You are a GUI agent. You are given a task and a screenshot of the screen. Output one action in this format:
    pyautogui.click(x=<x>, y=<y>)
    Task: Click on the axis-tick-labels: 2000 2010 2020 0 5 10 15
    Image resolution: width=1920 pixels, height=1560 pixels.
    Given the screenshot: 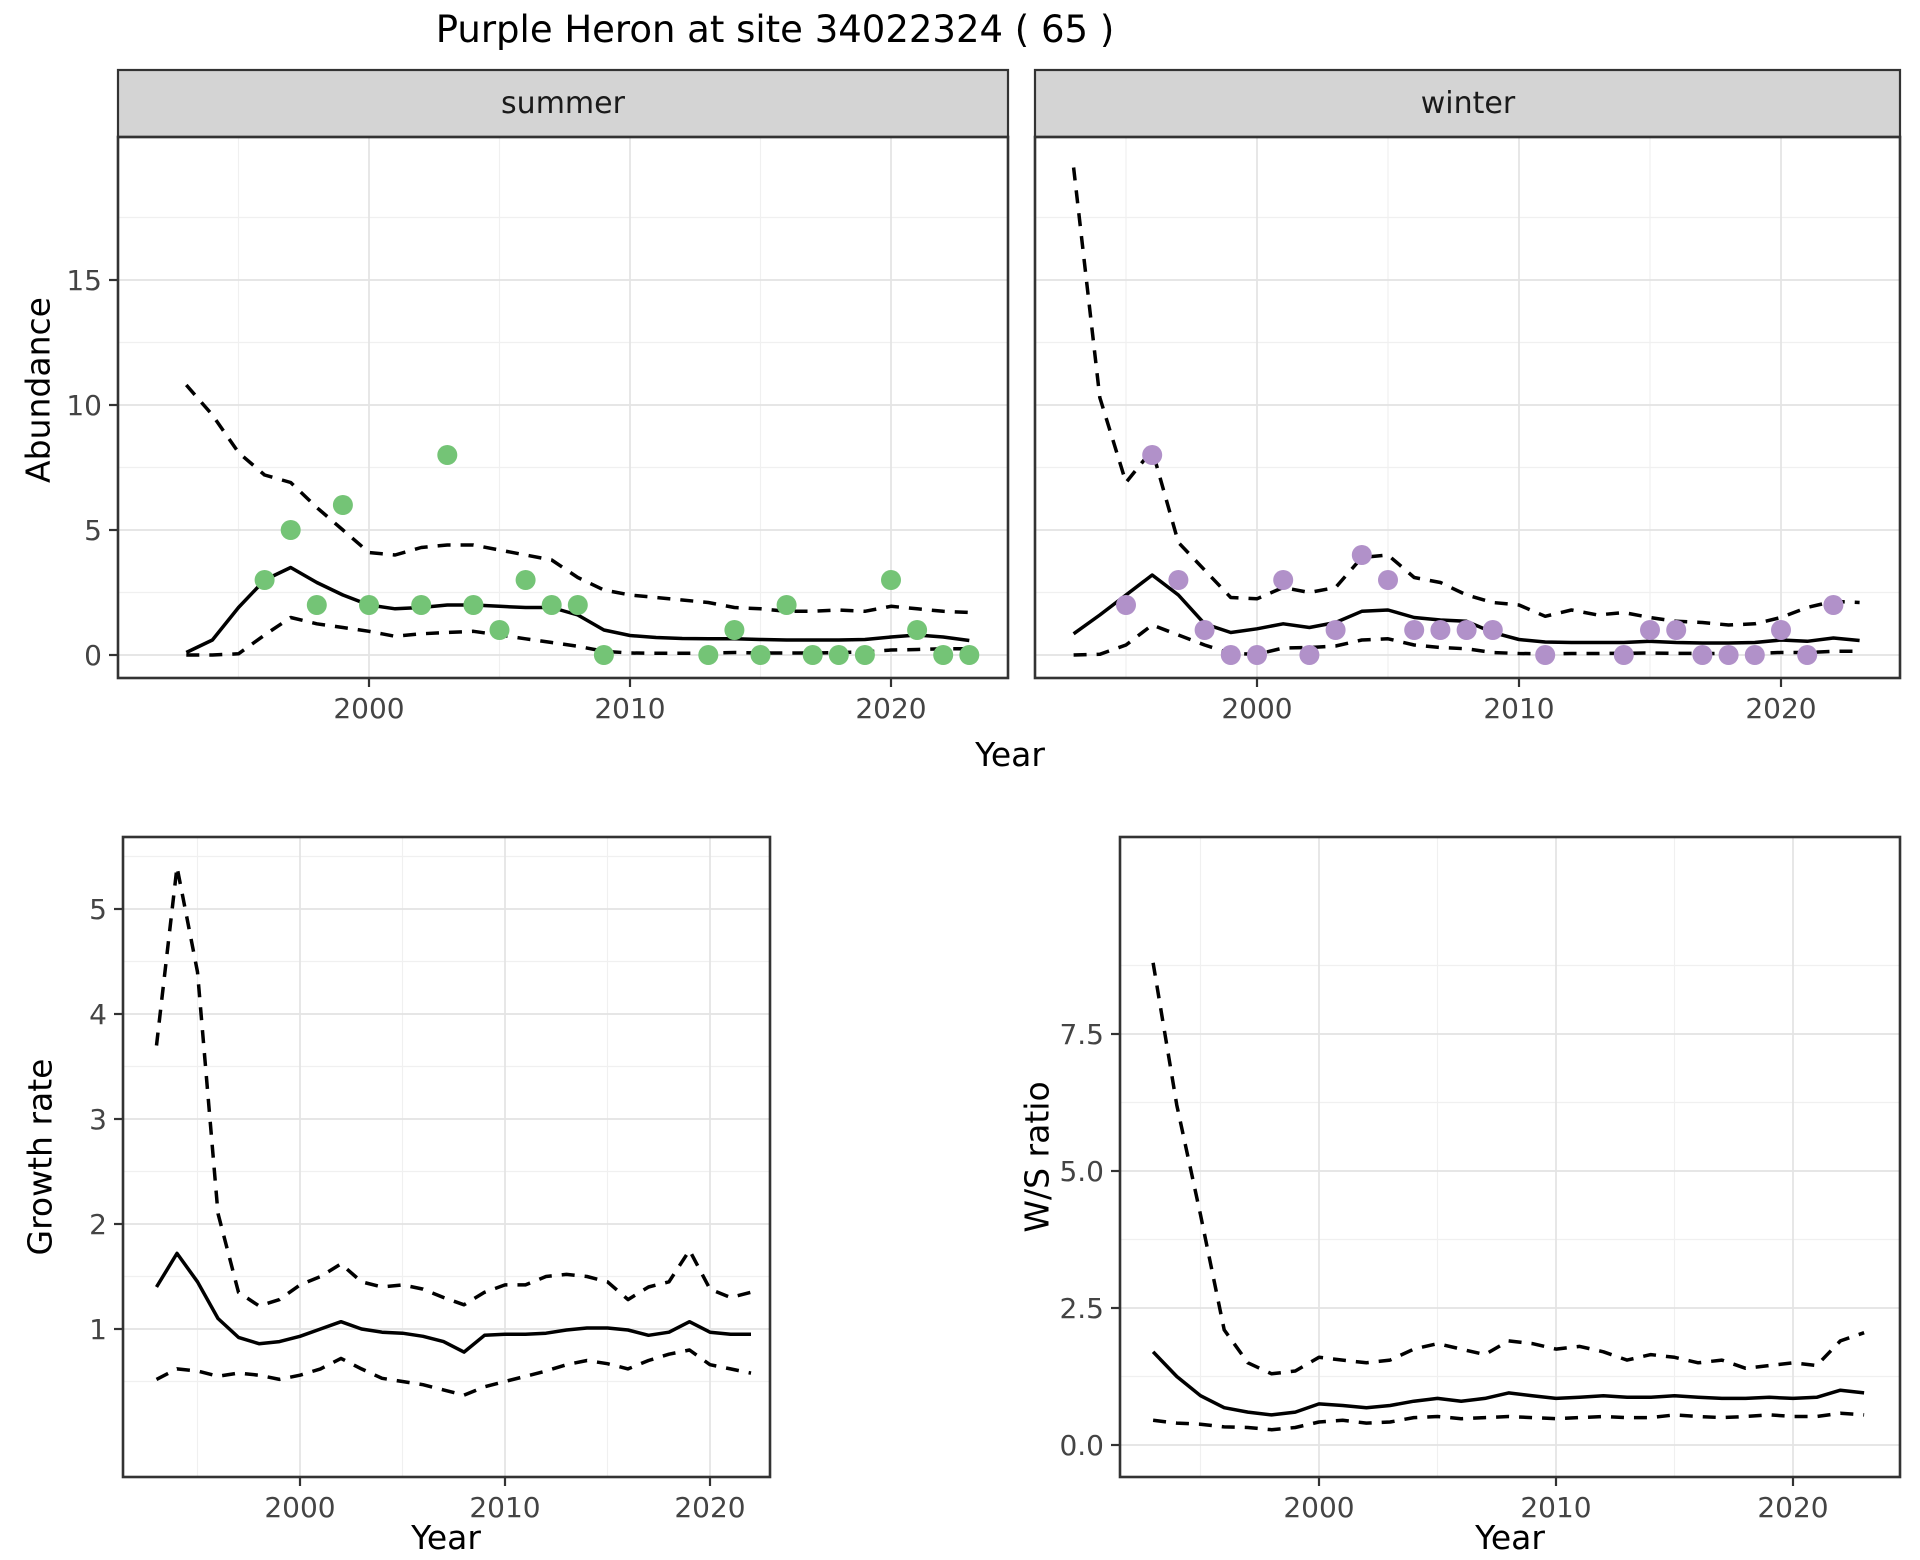 What is the action you would take?
    pyautogui.click(x=496, y=494)
    